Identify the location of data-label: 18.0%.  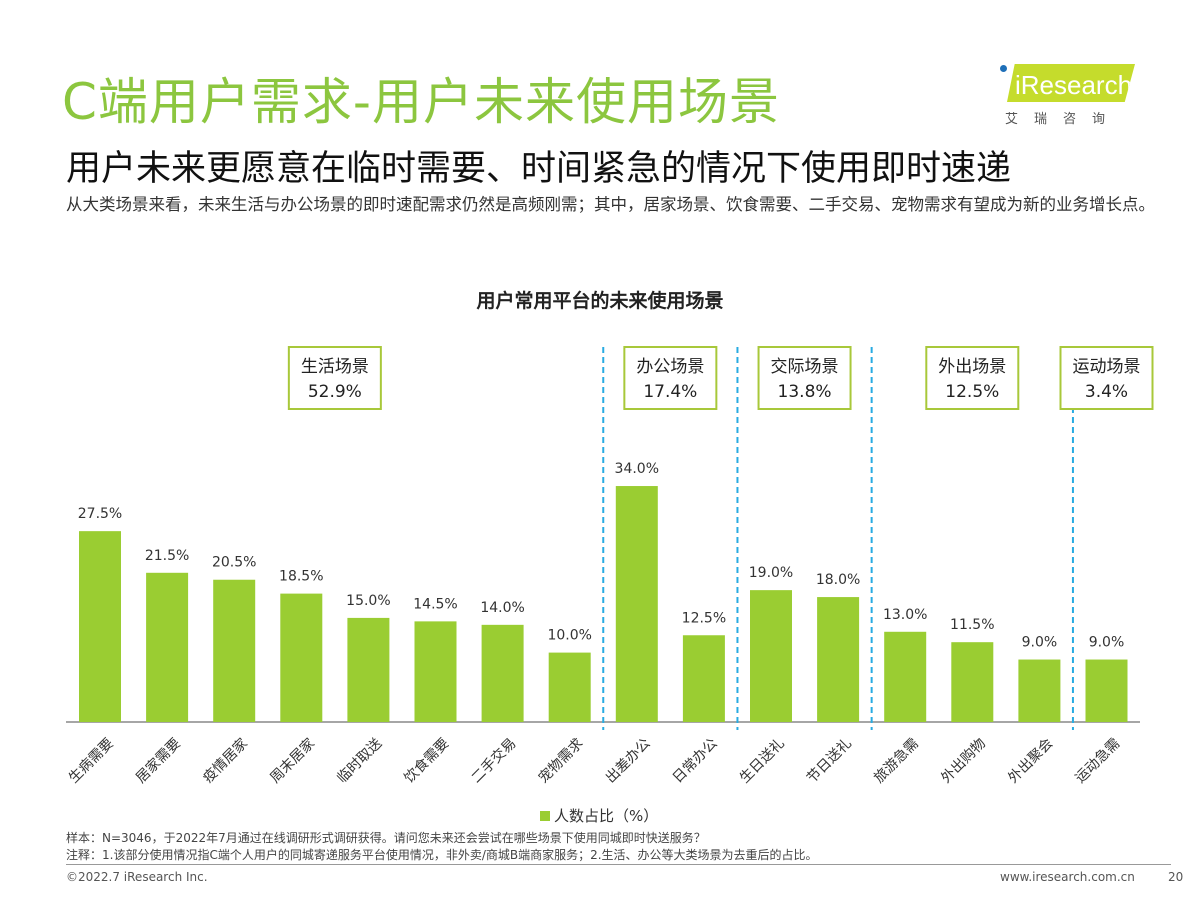
(838, 580).